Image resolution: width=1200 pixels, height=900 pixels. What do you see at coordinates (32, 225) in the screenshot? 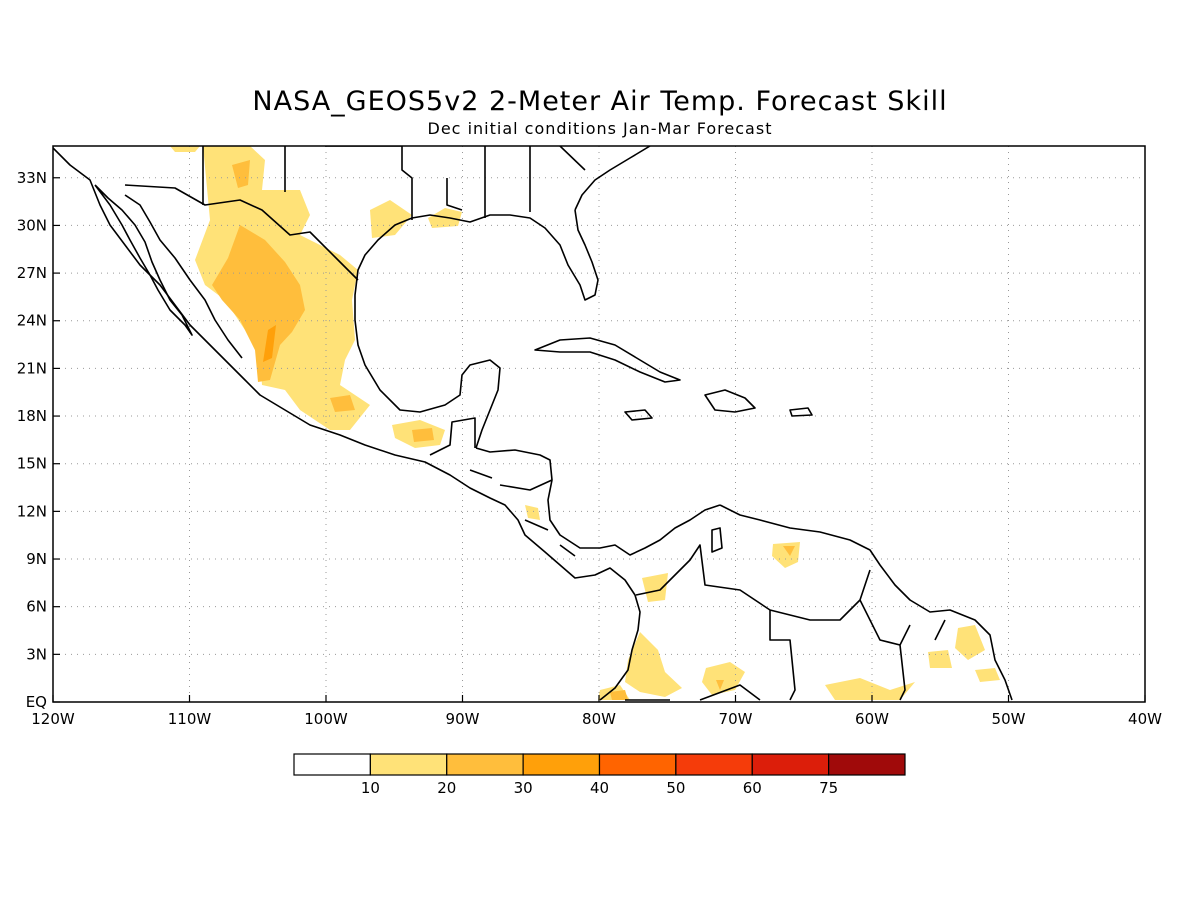
I see `lat-tick-label: 30N` at bounding box center [32, 225].